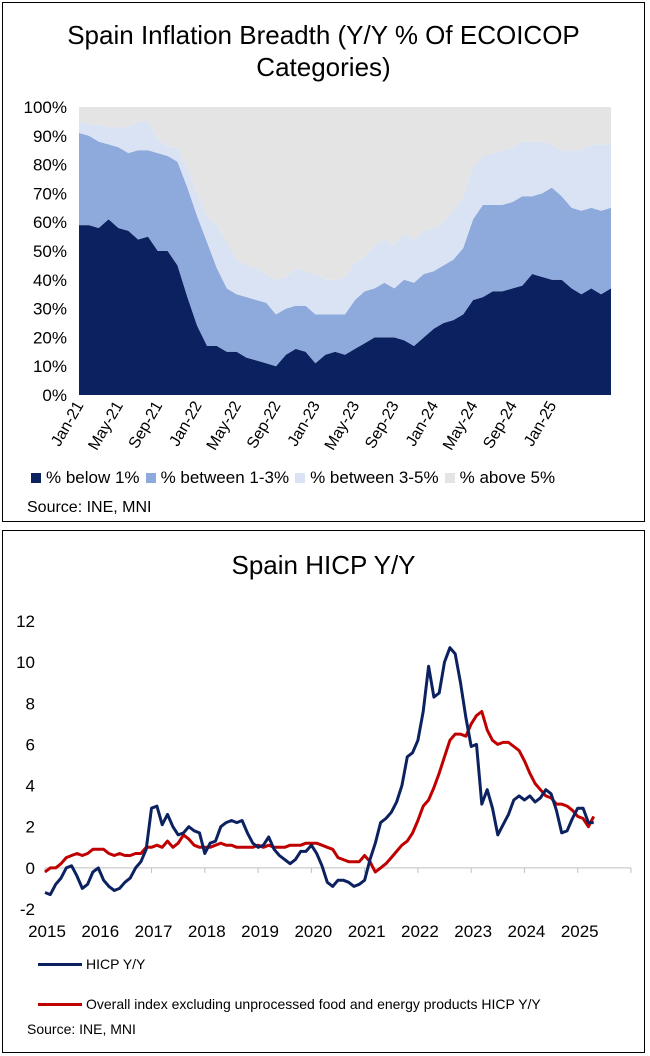  I want to click on x-tick-label: Jan-21, so click(67, 423).